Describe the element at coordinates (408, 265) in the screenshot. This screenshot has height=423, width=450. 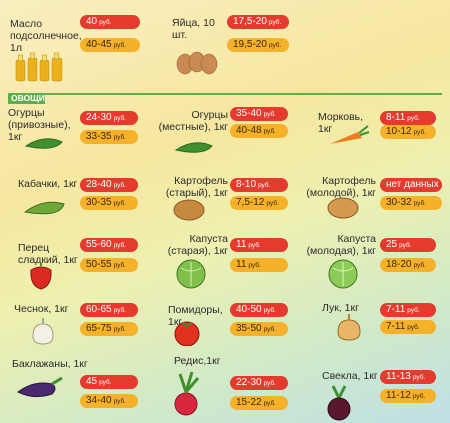
I see `cabbage-young-price-max: 18-20 руб.` at that location.